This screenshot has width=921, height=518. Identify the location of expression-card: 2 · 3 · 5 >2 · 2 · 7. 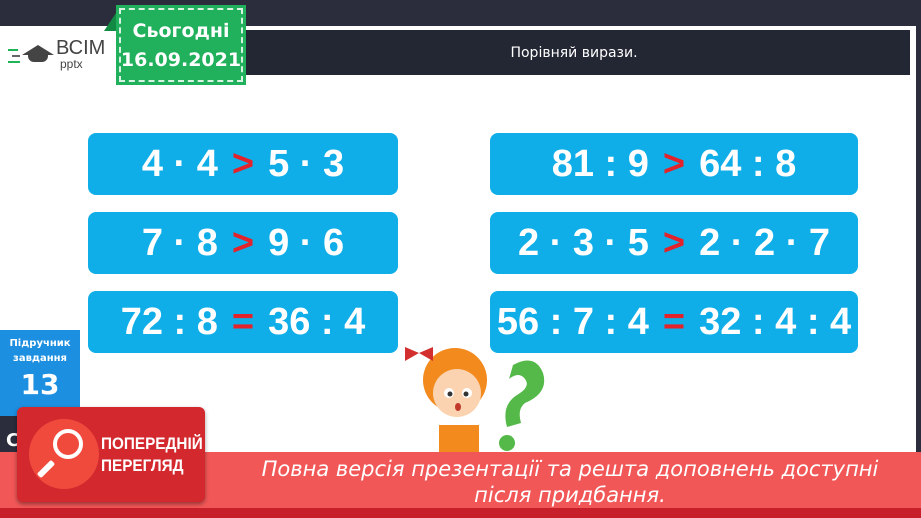
(674, 243).